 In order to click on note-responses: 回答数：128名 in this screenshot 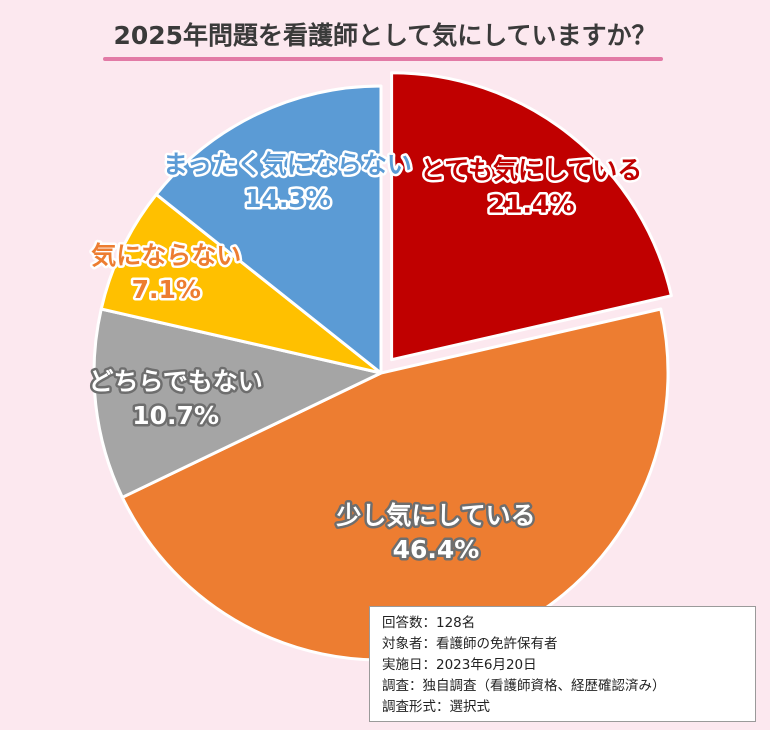, I will do `click(429, 623)`.